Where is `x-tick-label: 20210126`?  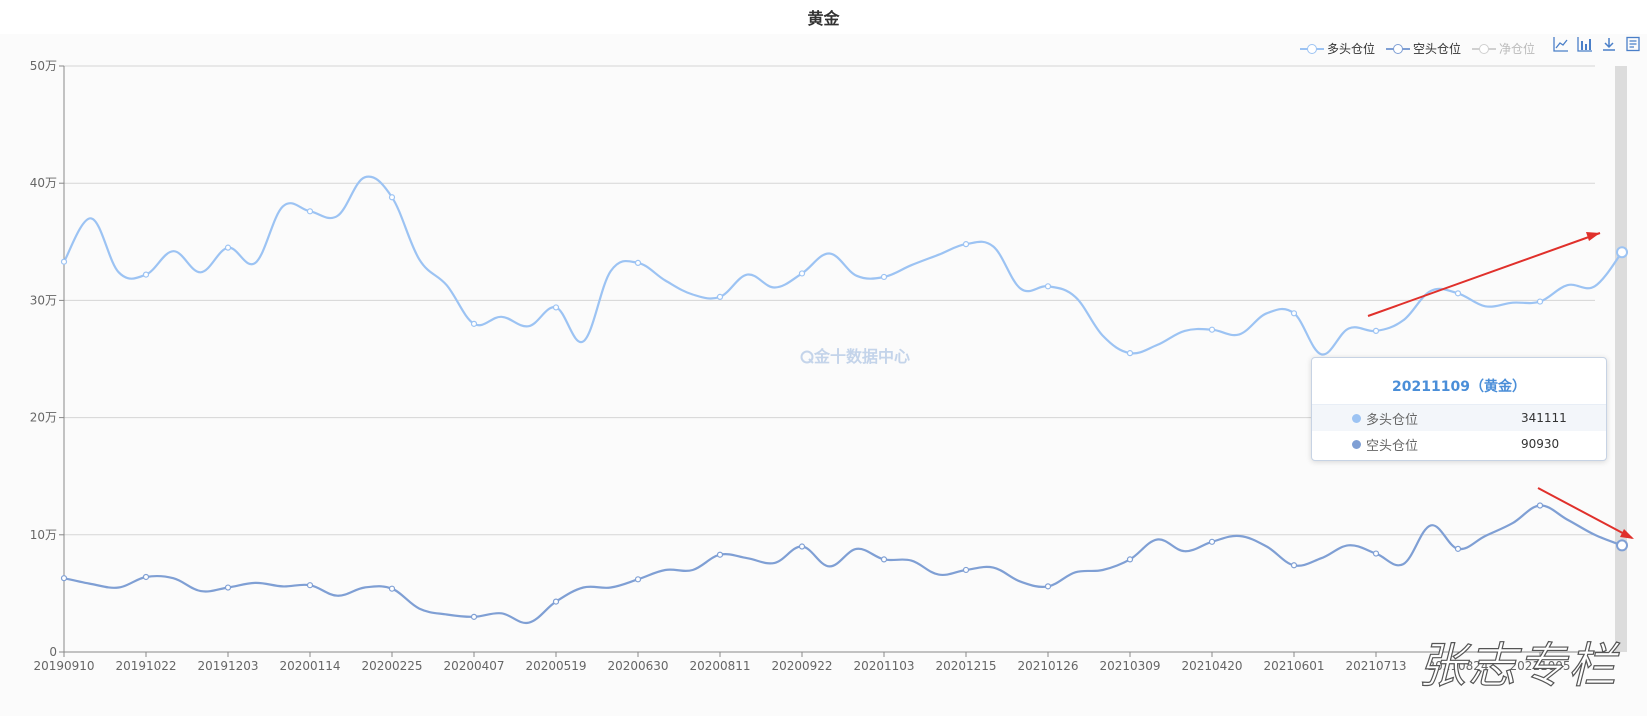 x-tick-label: 20210126 is located at coordinates (1047, 666).